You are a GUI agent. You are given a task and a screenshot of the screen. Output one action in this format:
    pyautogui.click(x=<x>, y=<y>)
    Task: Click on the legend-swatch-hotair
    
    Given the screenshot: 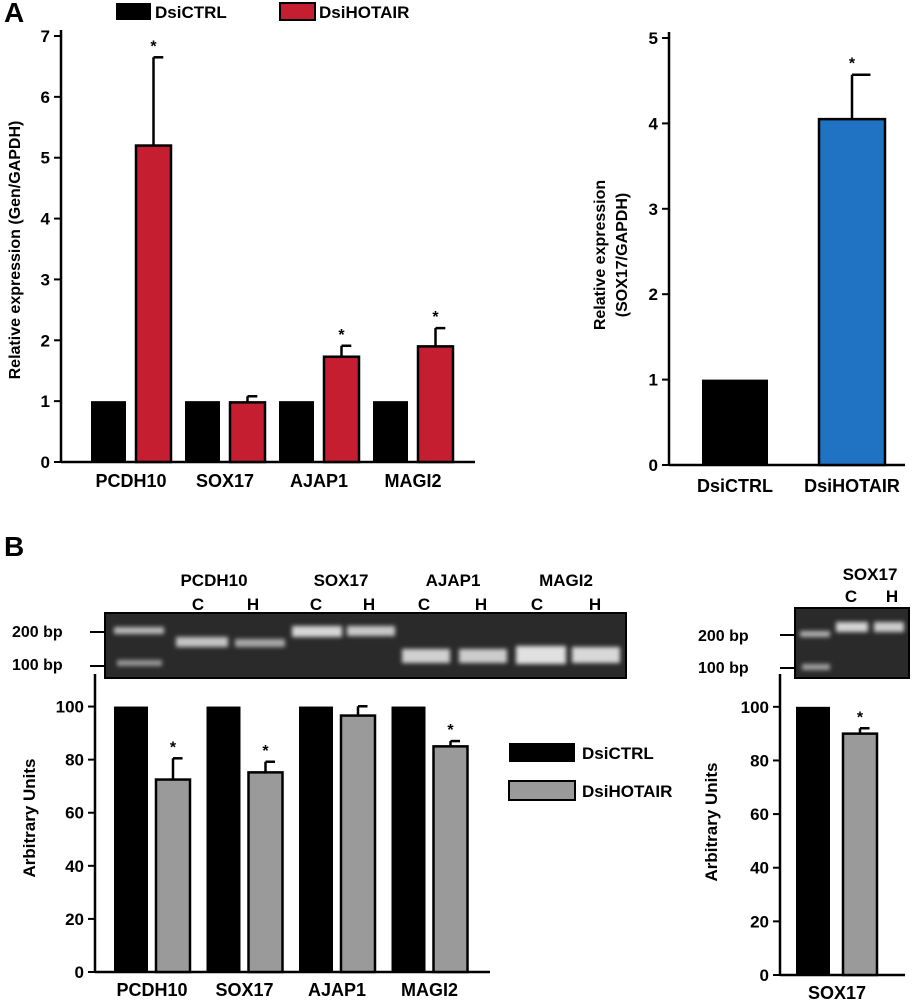 What is the action you would take?
    pyautogui.click(x=297, y=11)
    